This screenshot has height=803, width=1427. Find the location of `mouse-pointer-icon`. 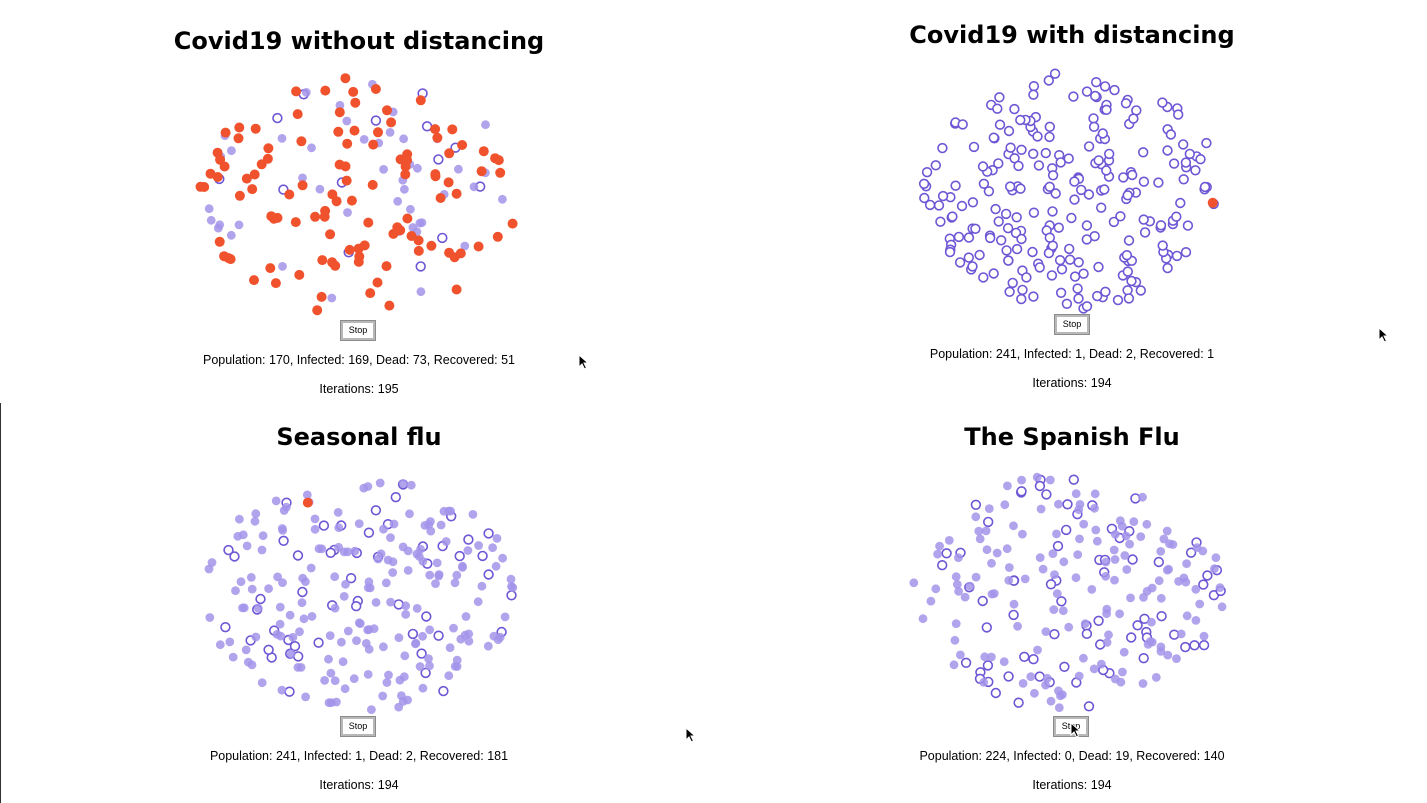

mouse-pointer-icon is located at coordinates (691, 735).